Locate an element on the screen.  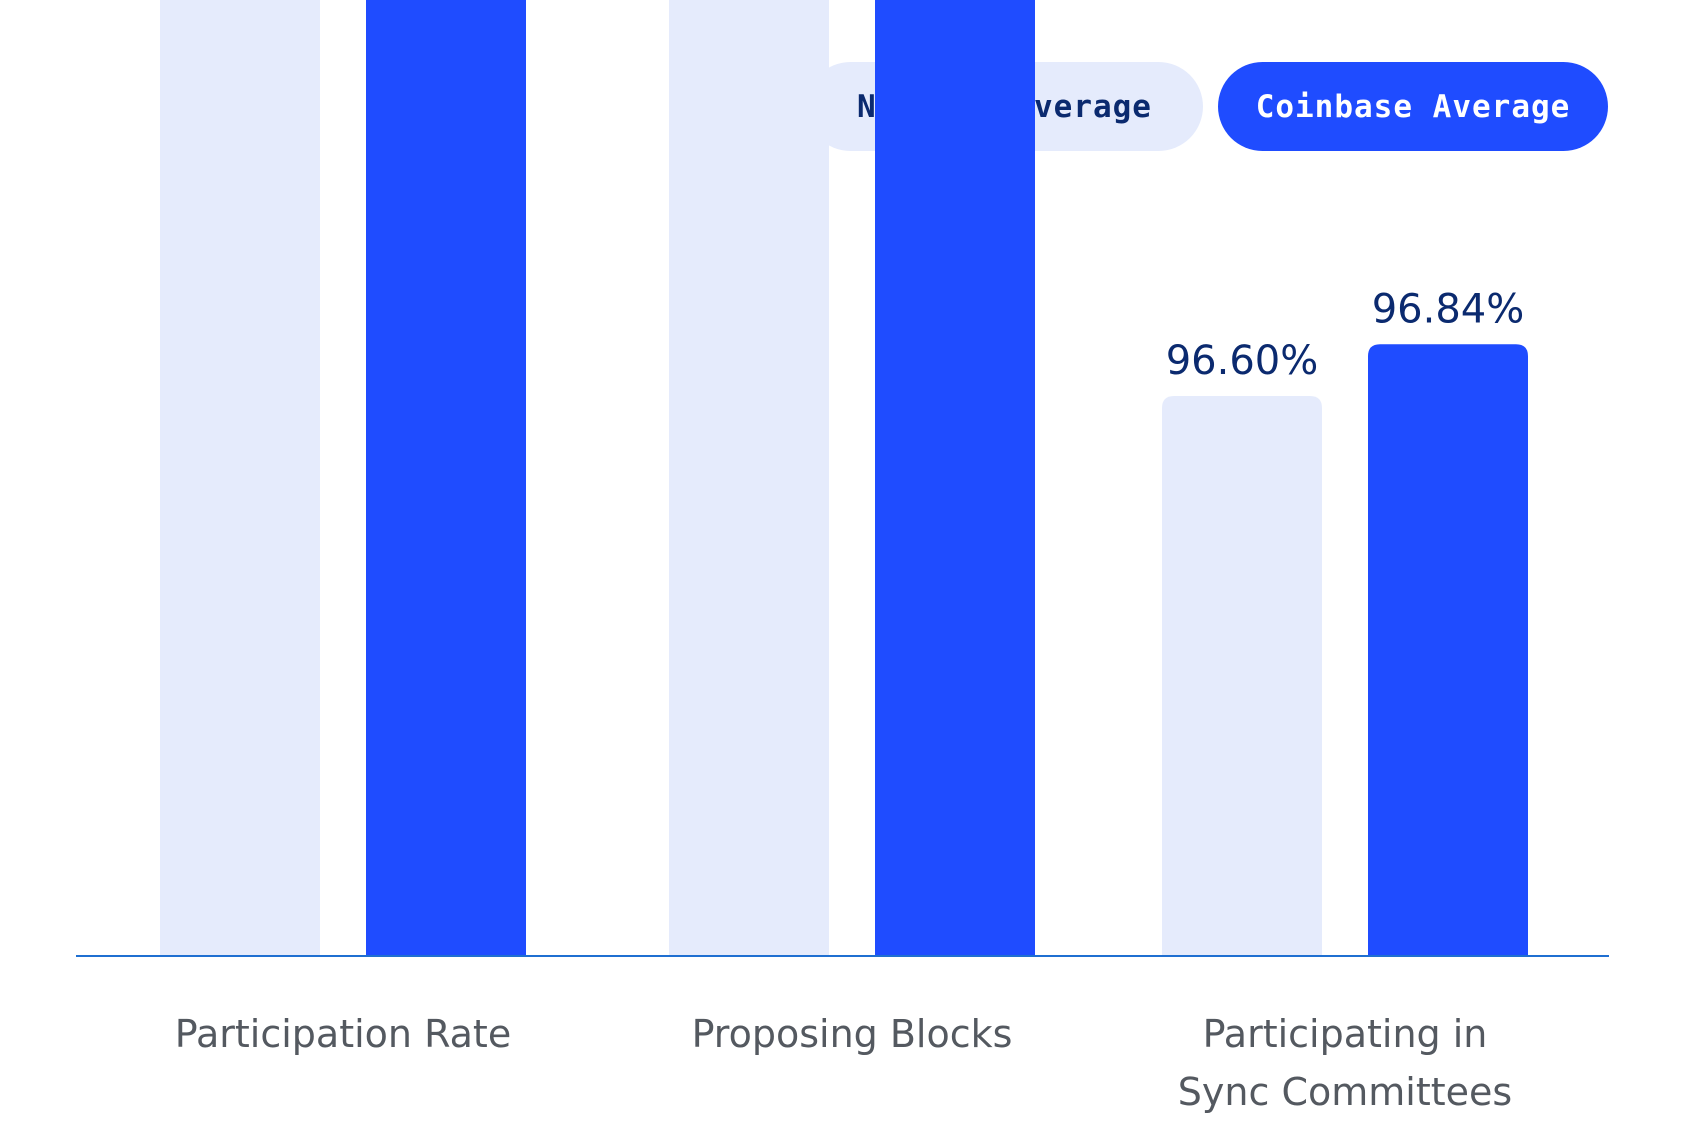
legend-coinbase-label: Coinbase Average is located at coordinates (1413, 106).